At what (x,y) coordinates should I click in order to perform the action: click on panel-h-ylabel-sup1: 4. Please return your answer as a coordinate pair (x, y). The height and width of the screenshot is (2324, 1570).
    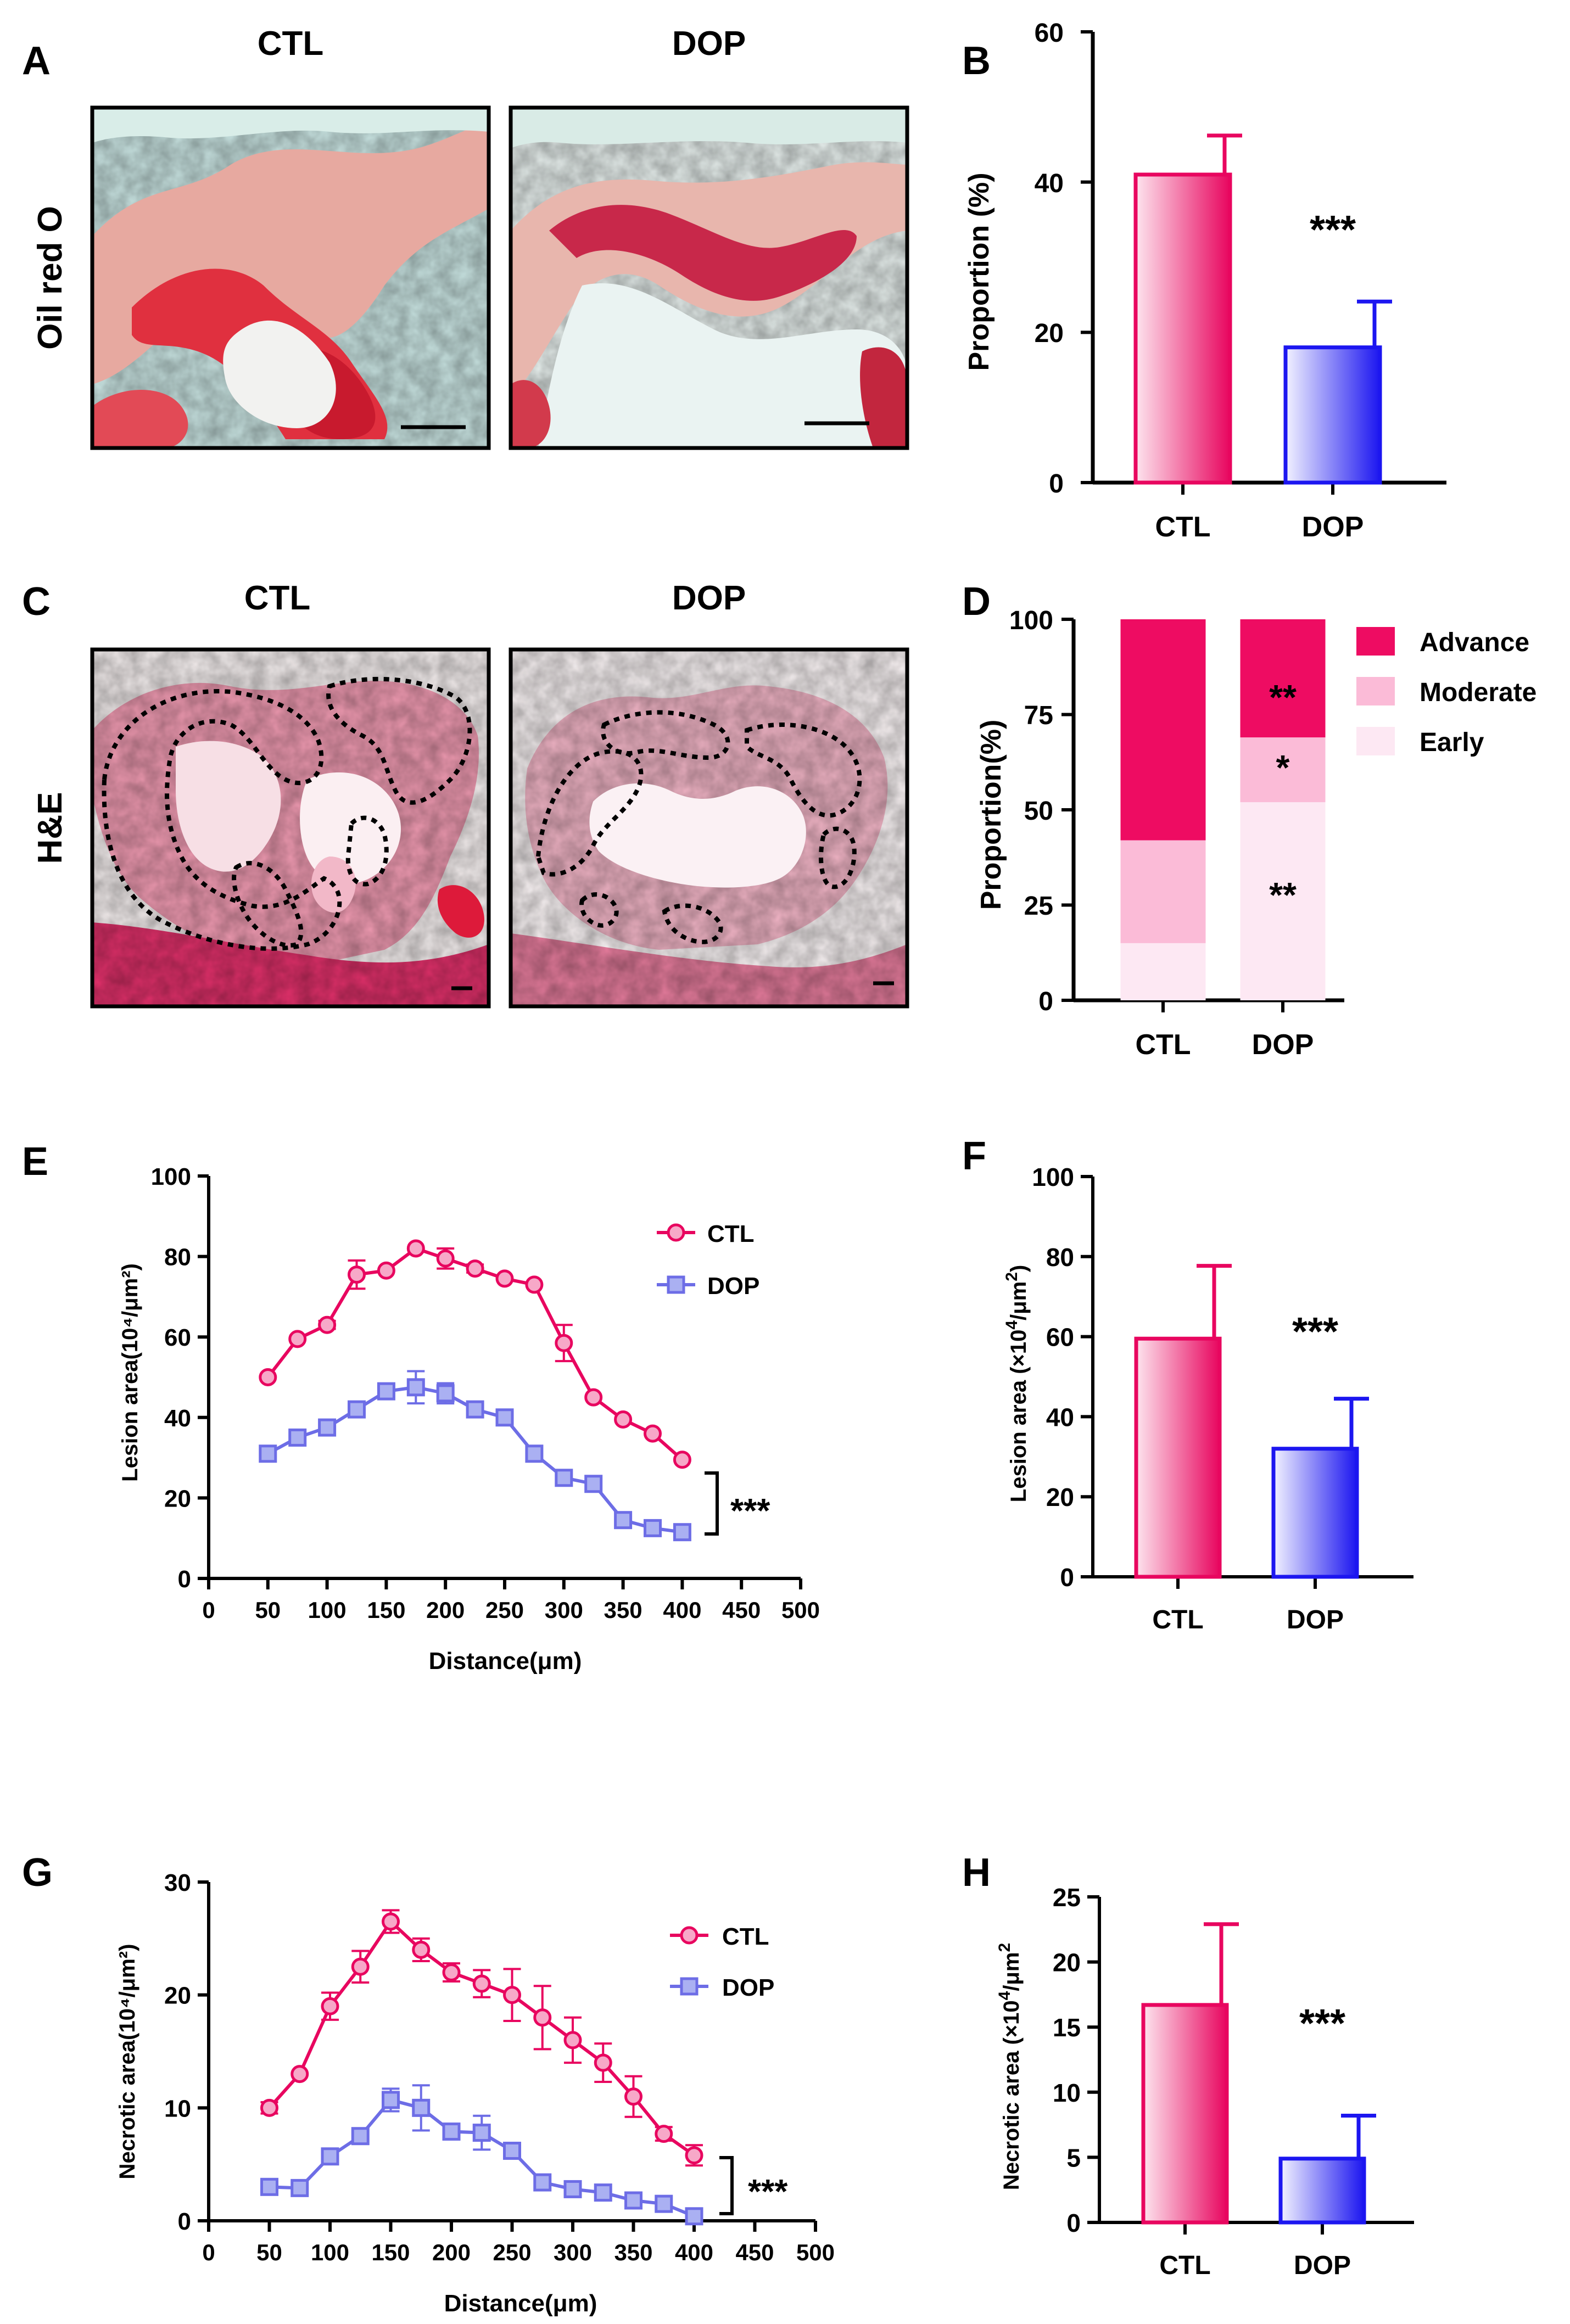
    Looking at the image, I should click on (1005, 1996).